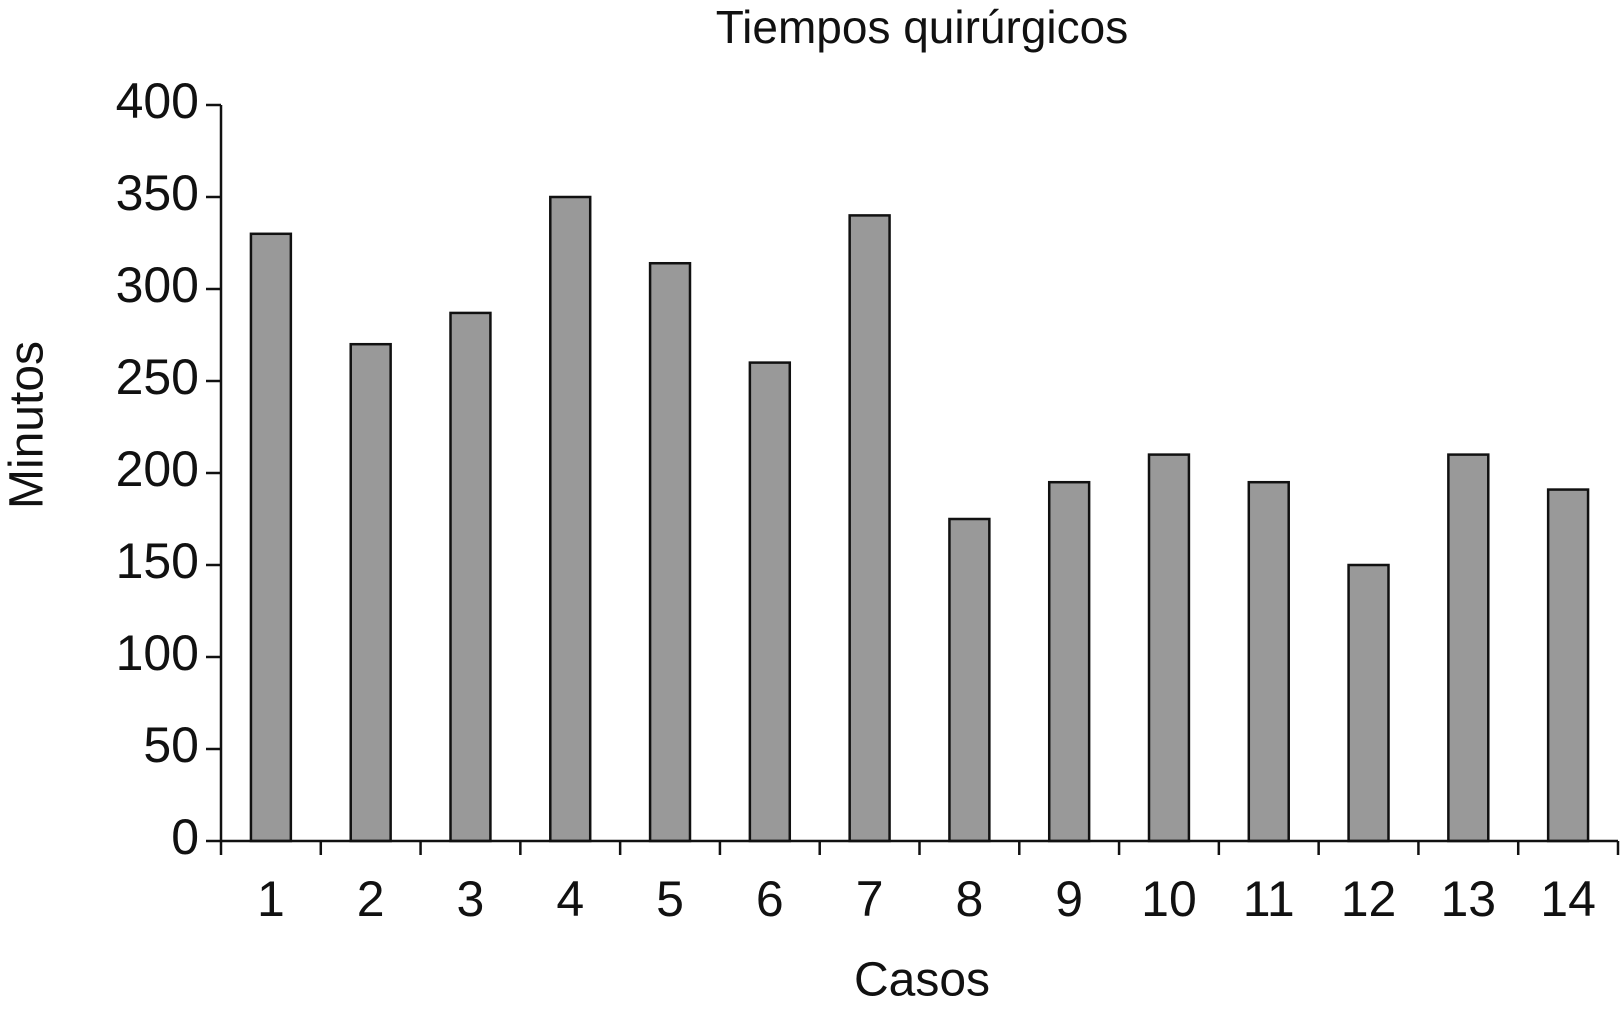 The width and height of the screenshot is (1623, 1022). What do you see at coordinates (1269, 899) in the screenshot?
I see `x-tick-label: 11` at bounding box center [1269, 899].